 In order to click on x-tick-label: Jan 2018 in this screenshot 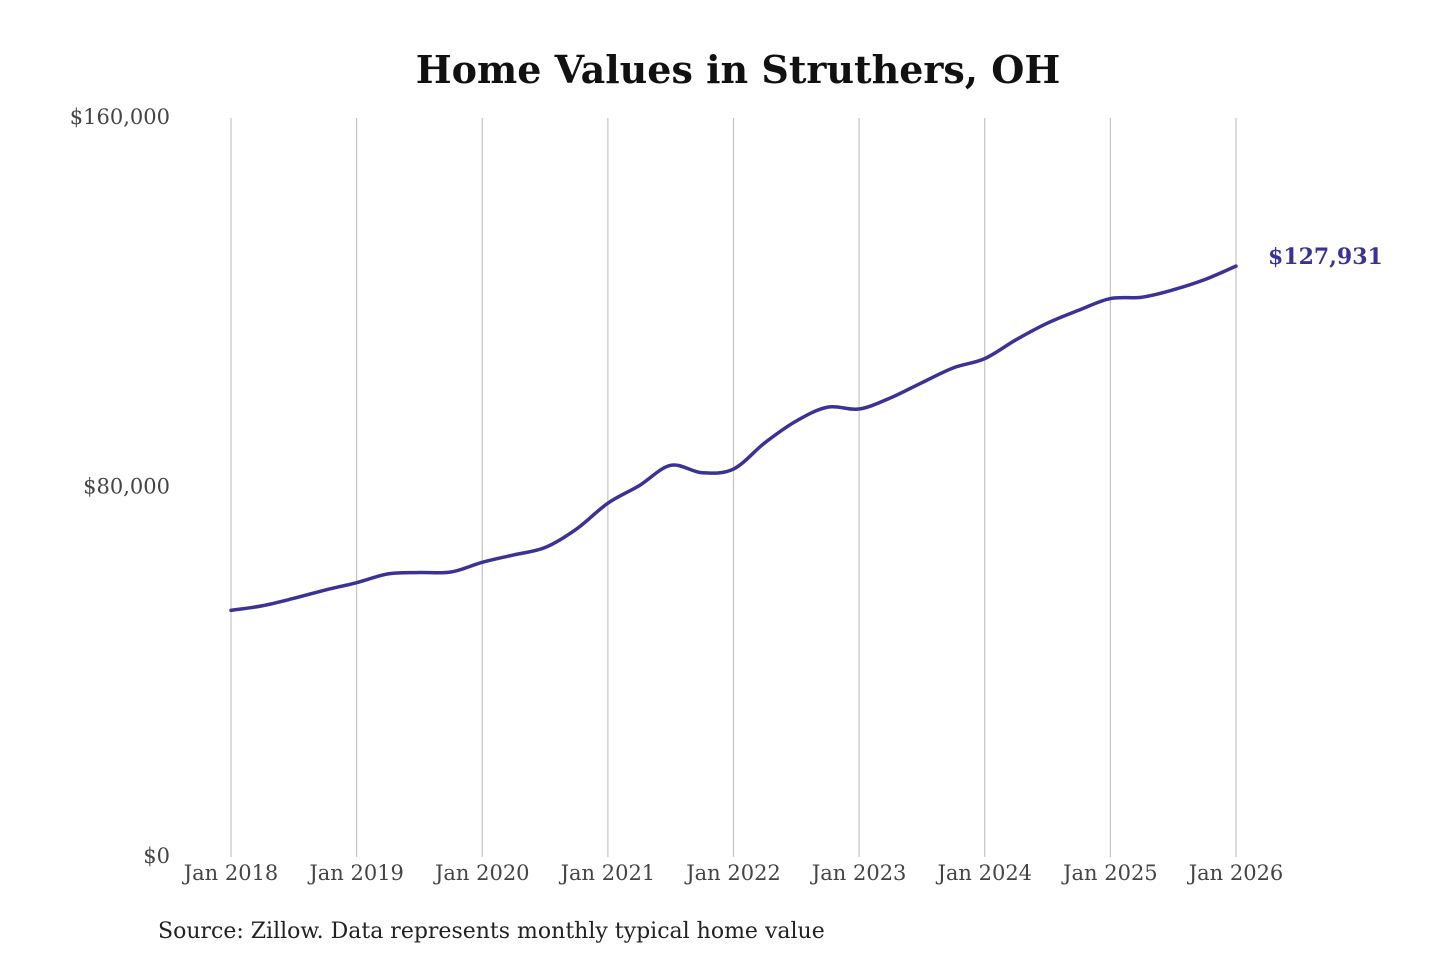, I will do `click(230, 873)`.